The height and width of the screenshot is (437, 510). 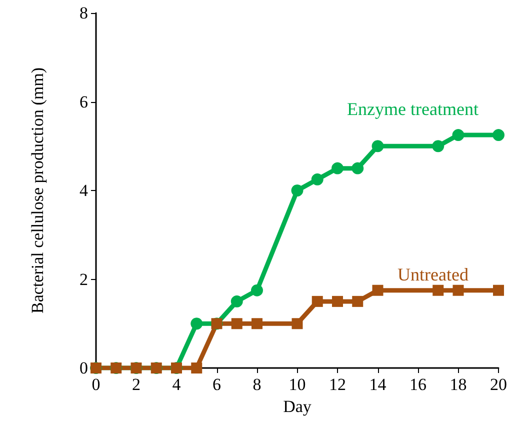 I want to click on y-tick-label: 0, so click(x=84, y=368).